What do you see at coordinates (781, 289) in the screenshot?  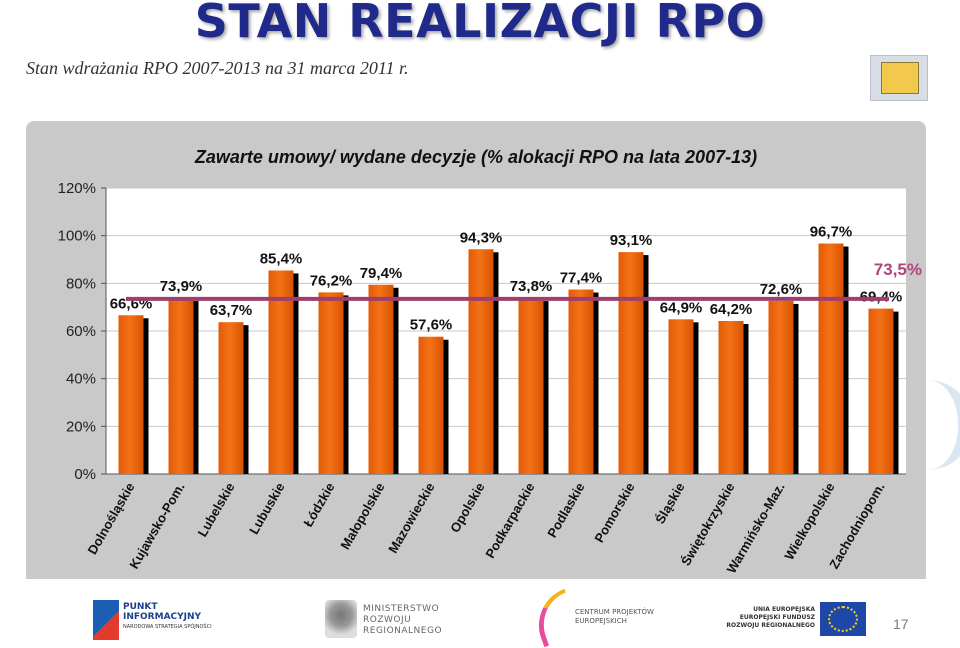 I see `data-label: 72,6%` at bounding box center [781, 289].